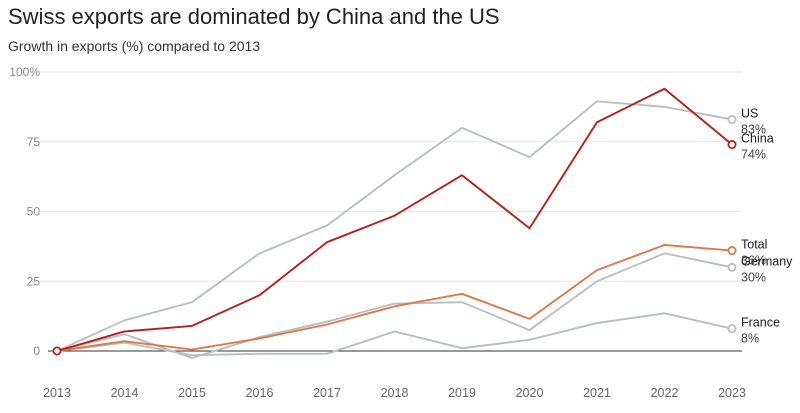 Image resolution: width=800 pixels, height=413 pixels. What do you see at coordinates (750, 339) in the screenshot?
I see `series-value-france: 8%` at bounding box center [750, 339].